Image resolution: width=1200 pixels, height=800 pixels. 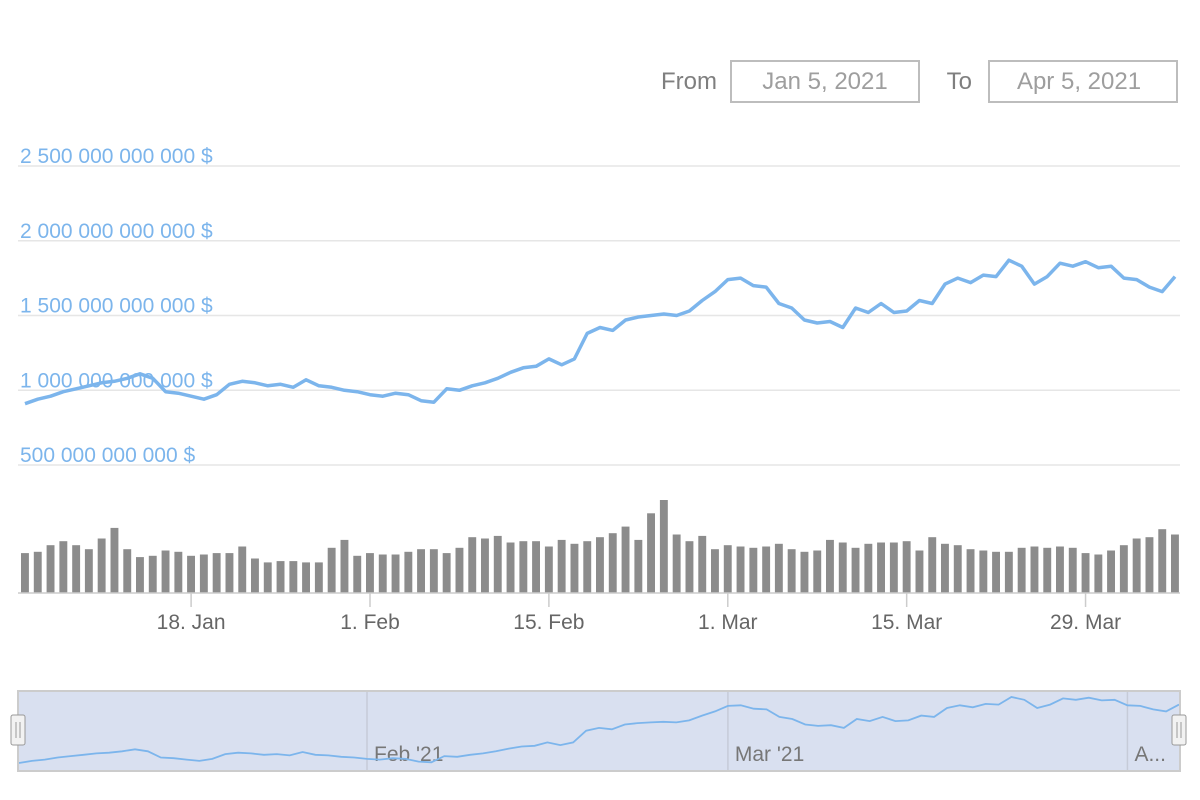 What do you see at coordinates (116, 231) in the screenshot?
I see `y-tick-label: 2 000 000 000 000 $` at bounding box center [116, 231].